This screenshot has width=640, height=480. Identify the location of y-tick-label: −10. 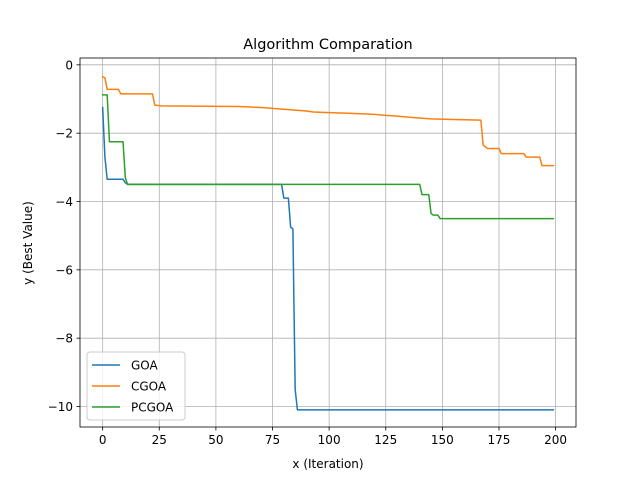
(60, 407).